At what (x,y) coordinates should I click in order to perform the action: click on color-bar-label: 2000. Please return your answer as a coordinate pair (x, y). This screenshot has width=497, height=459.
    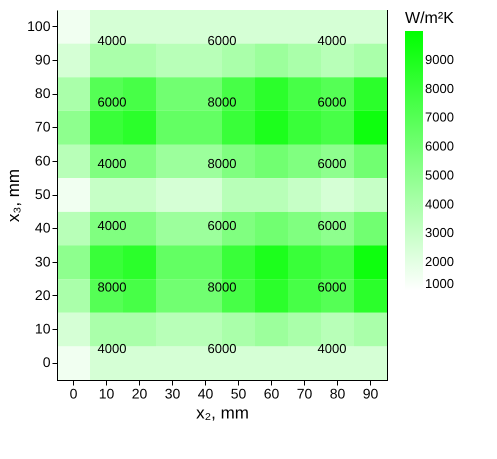
    Looking at the image, I should click on (439, 262).